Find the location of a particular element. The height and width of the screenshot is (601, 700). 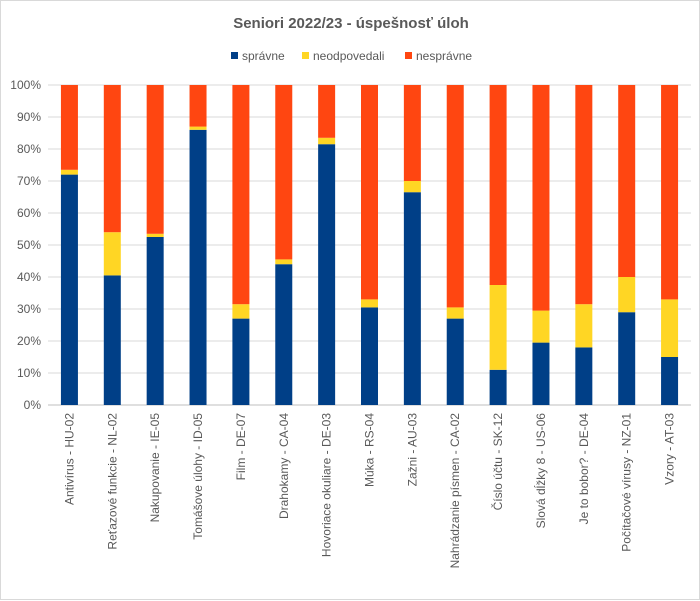

x-category-label: Nakupovanie - IE-05 is located at coordinates (155, 468).